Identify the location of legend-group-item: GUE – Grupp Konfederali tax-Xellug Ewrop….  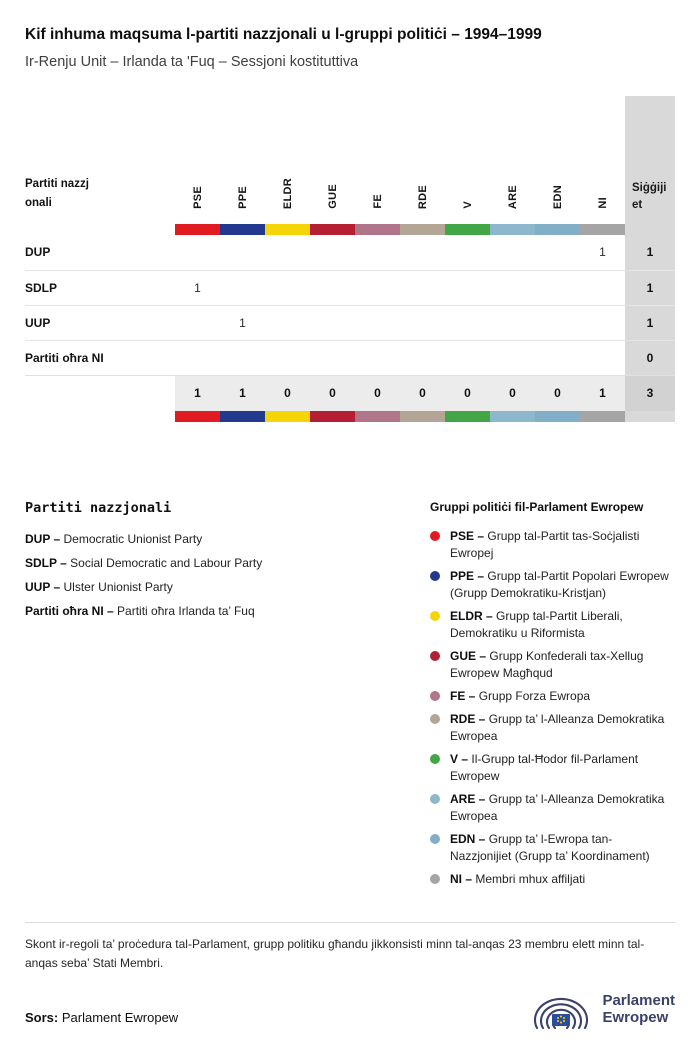
(552, 665).